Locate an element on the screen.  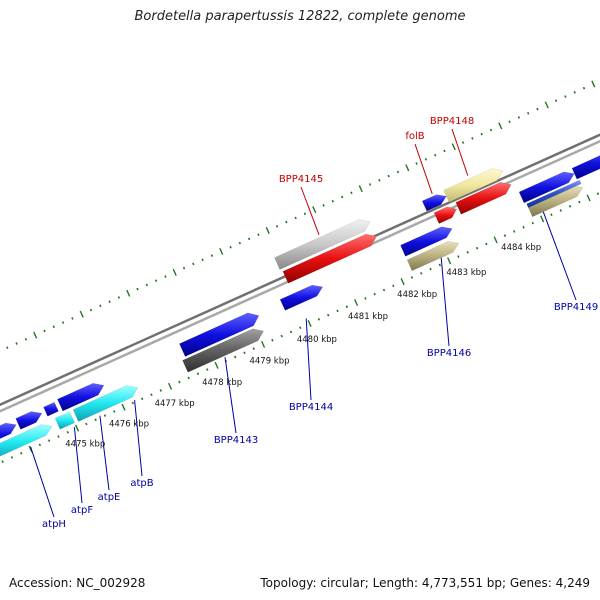
gene-label: atpF is located at coordinates (82, 510).